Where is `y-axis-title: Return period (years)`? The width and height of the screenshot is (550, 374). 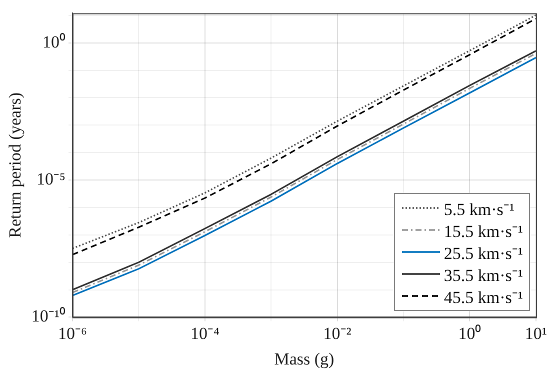 y-axis-title: Return period (years) is located at coordinates (15, 165).